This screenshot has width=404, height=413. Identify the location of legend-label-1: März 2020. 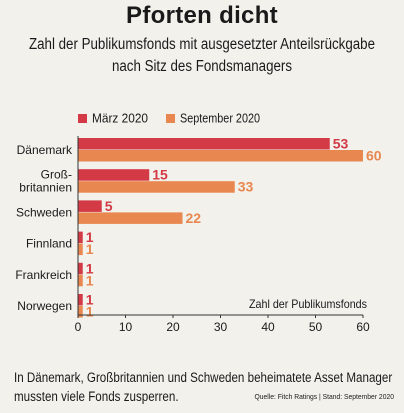
(120, 119).